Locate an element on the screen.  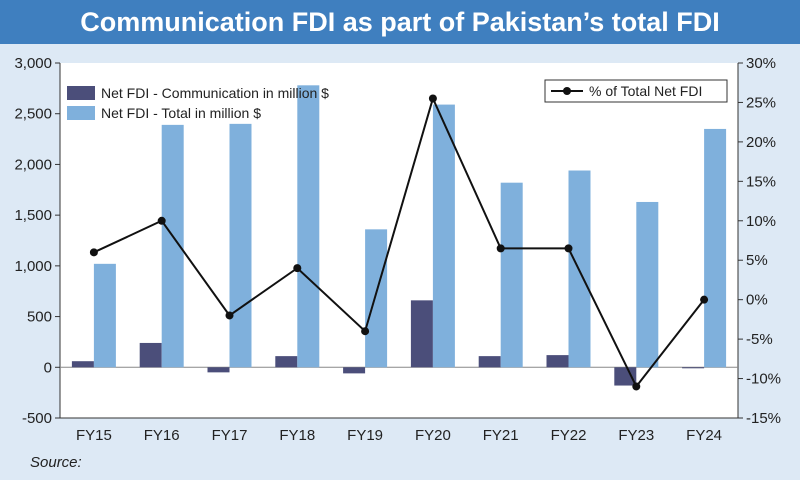
left-tick-label: 2,500 is located at coordinates (33, 114).